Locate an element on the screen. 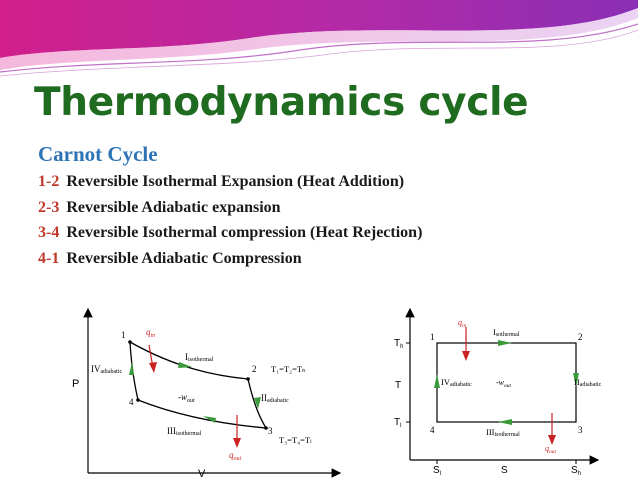 Image resolution: width=638 pixels, height=478 pixels. pv-arrow-q-in is located at coordinates (153, 367).